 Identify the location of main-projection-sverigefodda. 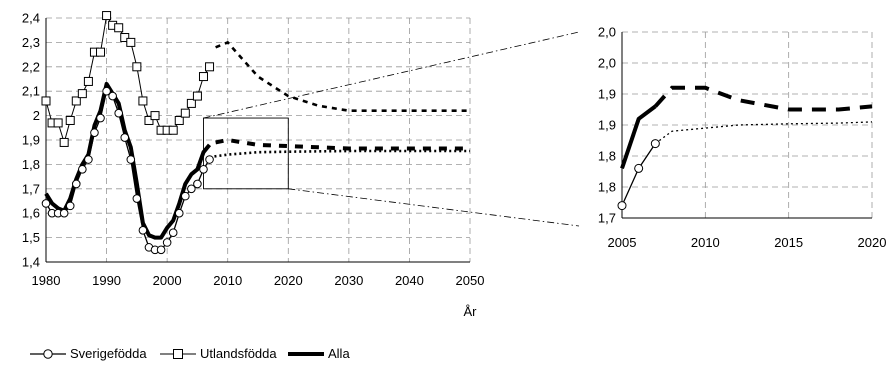
(339, 154).